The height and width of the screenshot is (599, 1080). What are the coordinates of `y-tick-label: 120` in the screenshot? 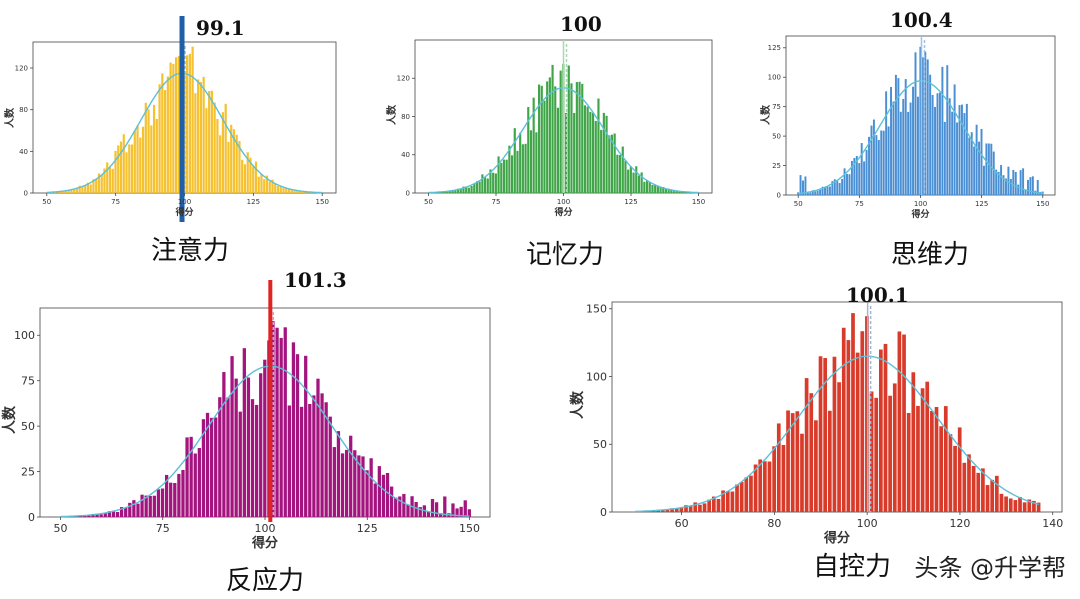 It's located at (21, 68).